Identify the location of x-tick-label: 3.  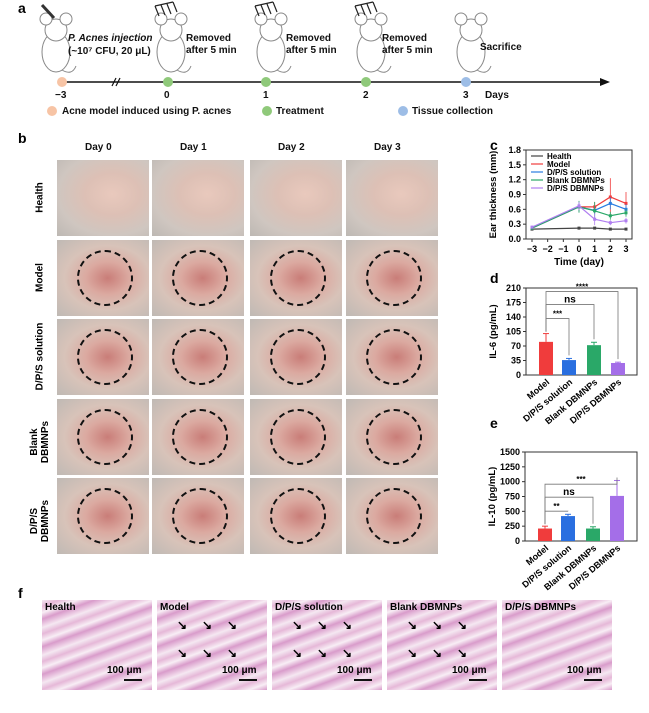
(625, 249).